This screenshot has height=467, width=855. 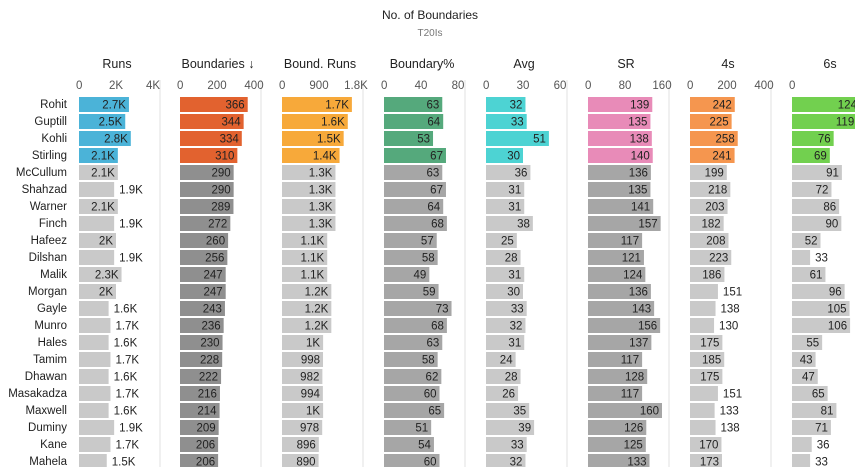 I want to click on bar-6s-munro, so click(x=821, y=325).